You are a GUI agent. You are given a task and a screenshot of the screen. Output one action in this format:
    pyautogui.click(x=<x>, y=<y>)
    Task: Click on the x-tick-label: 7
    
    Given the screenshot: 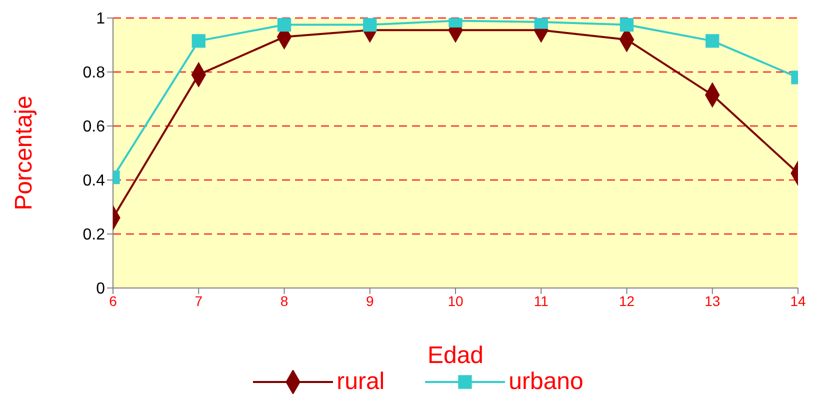 What is the action you would take?
    pyautogui.click(x=198, y=300)
    